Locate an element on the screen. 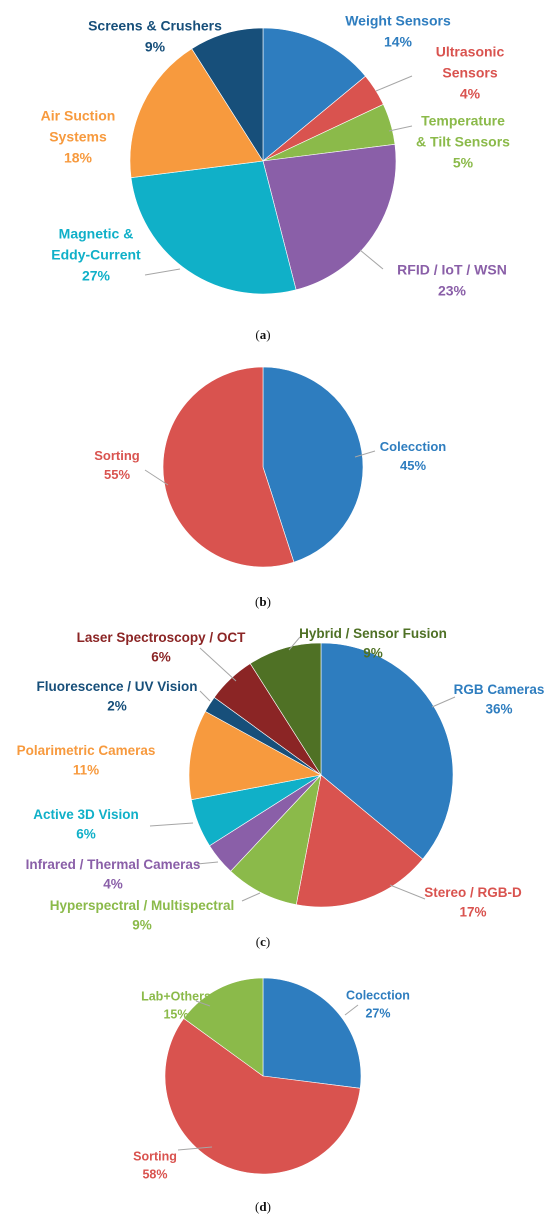  pie-1-label-rfid-iot-wsn: RFID / IoT / WSN 23% is located at coordinates (452, 280).